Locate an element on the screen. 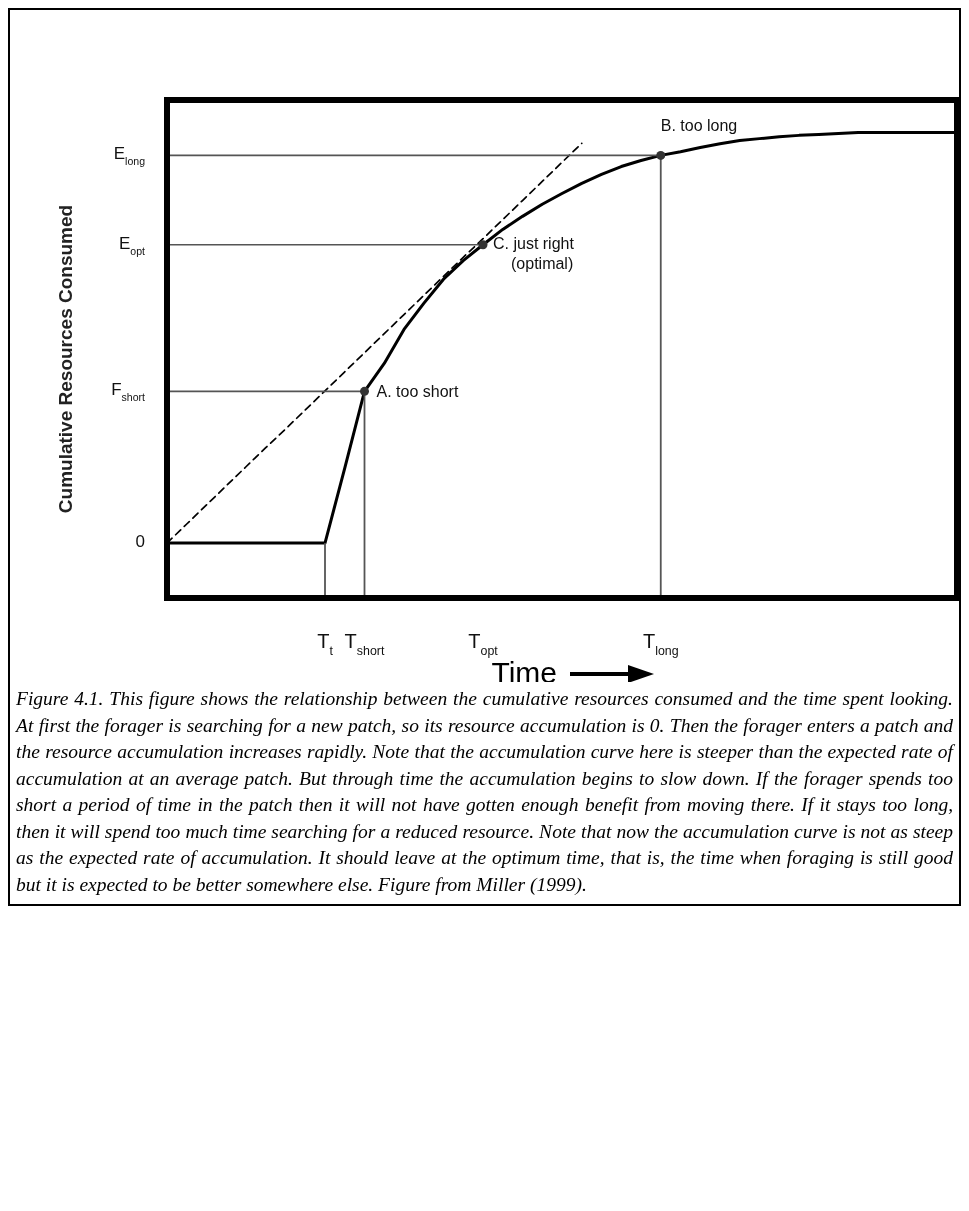  x-tick-label: T$_{short}$ is located at coordinates (364, 644).